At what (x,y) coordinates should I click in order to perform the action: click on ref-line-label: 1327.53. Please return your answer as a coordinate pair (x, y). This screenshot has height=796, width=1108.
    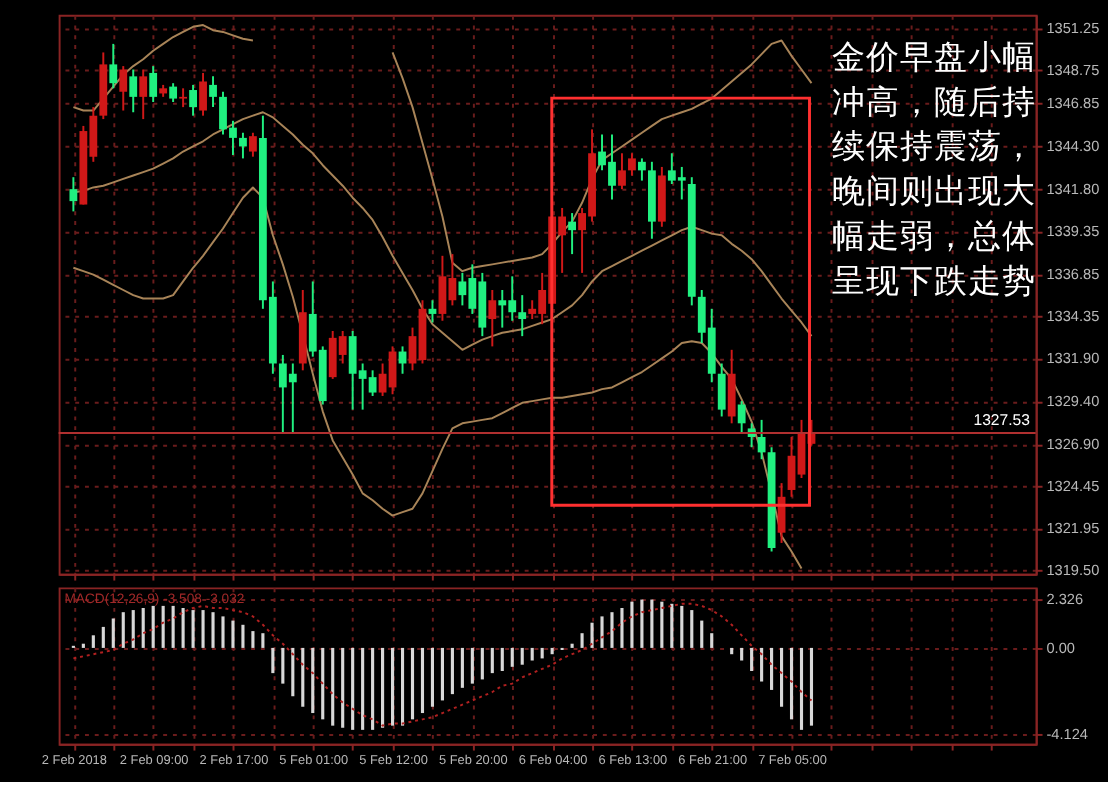
    Looking at the image, I should click on (1001, 420).